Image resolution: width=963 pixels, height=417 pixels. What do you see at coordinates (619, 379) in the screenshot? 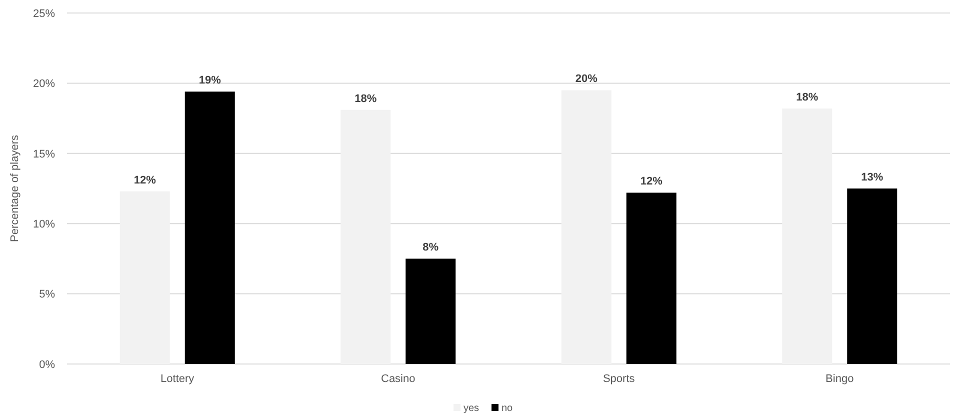
I see `x-tick-label: Sports` at bounding box center [619, 379].